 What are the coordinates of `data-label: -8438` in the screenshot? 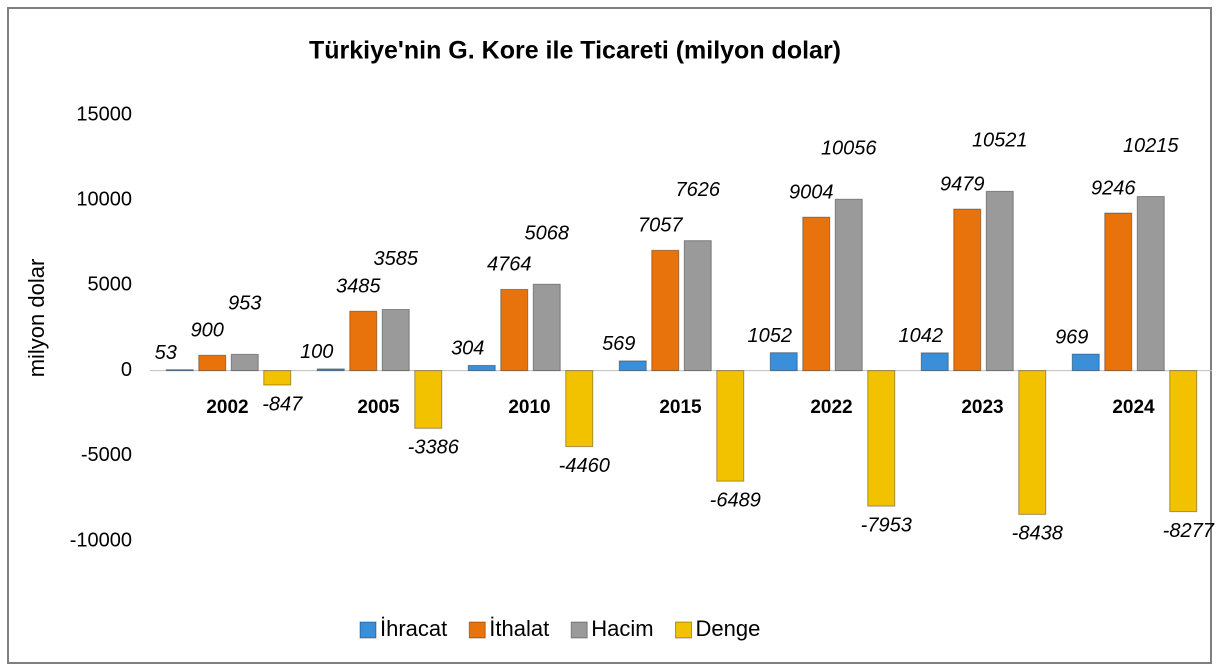 It's located at (1037, 534).